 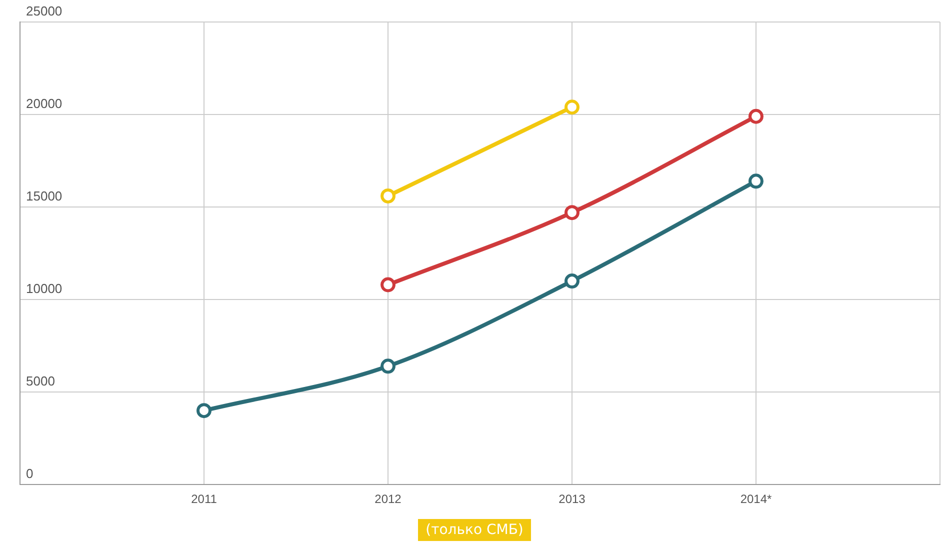 What do you see at coordinates (30, 474) in the screenshot?
I see `y-tick-label: 0` at bounding box center [30, 474].